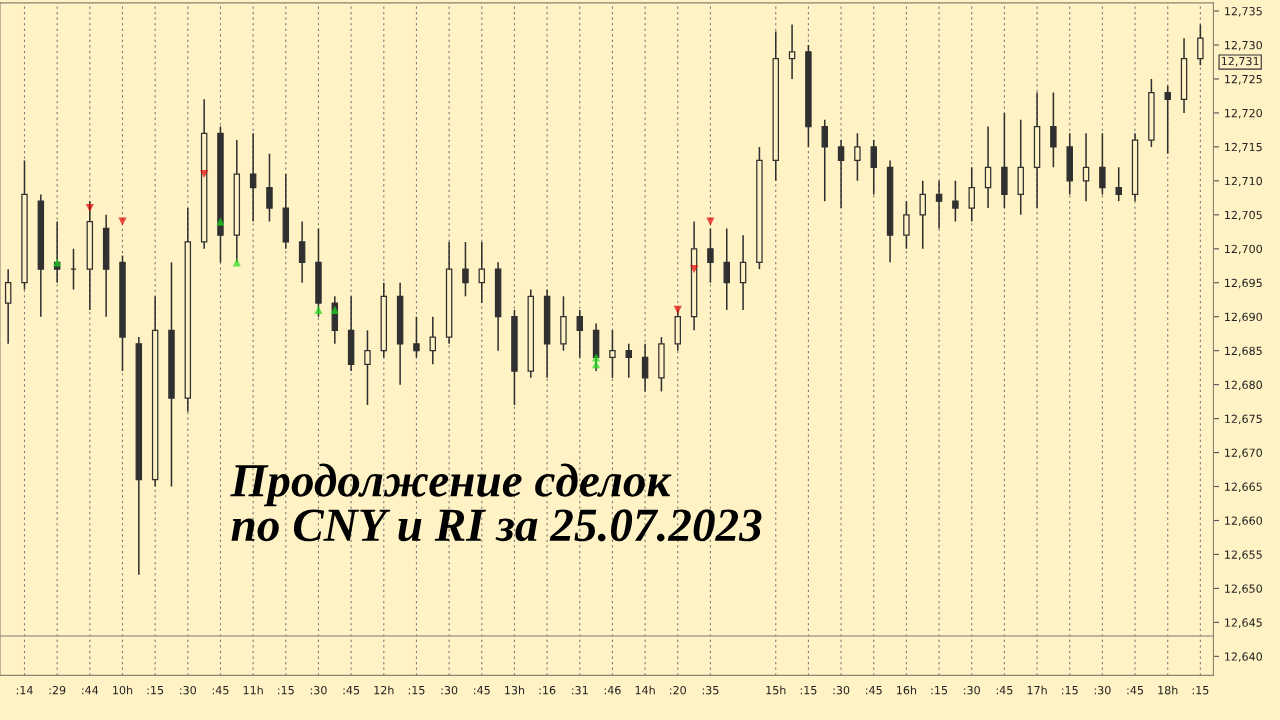  Describe the element at coordinates (1243, 657) in the screenshot. I see `y-tick-label: 12,640` at that location.